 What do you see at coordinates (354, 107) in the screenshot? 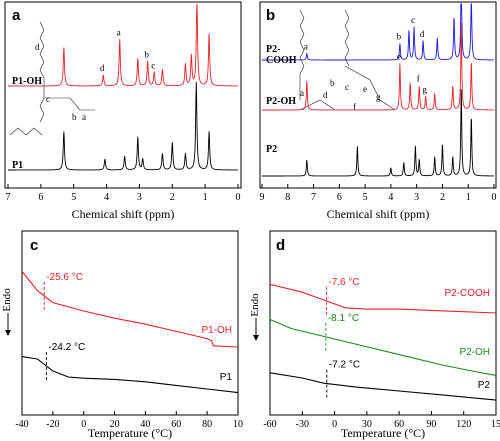
I see `b-struct-letter-f: f` at bounding box center [354, 107].